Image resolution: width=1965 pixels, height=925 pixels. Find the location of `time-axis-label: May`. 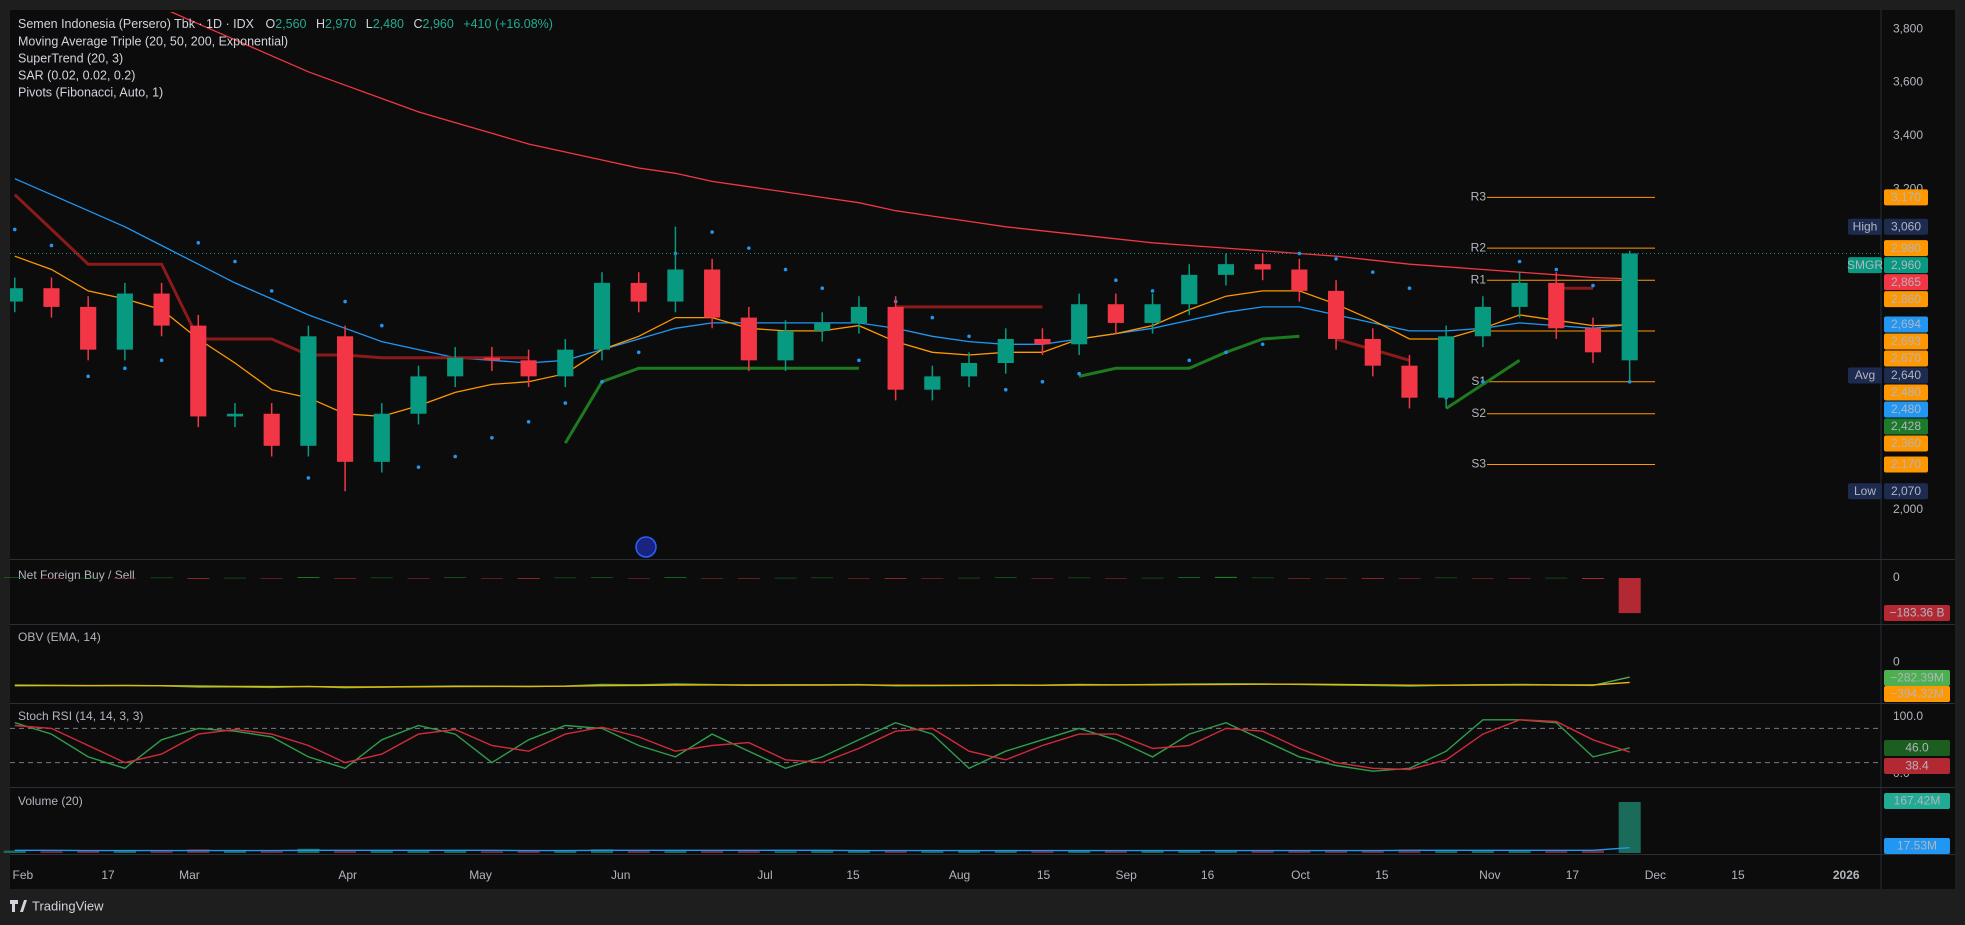

time-axis-label: May is located at coordinates (480, 875).